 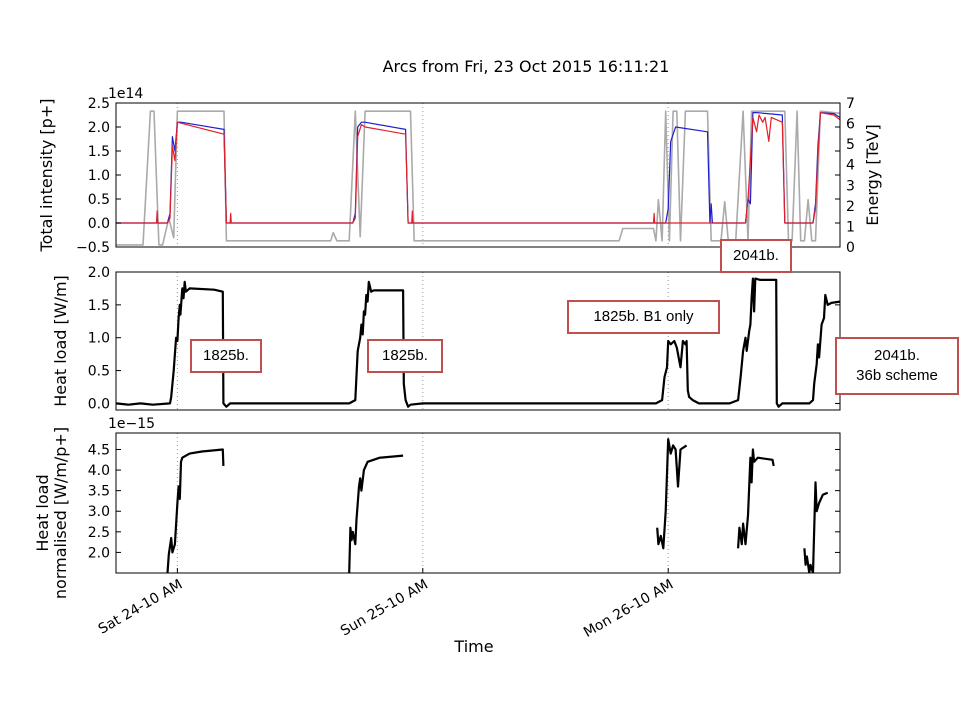 What do you see at coordinates (473, 646) in the screenshot?
I see `x-axis-title: Time` at bounding box center [473, 646].